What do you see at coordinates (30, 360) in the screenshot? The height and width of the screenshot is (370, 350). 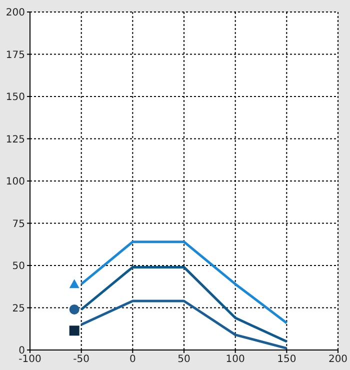 I see `x-tick-label: -100` at bounding box center [30, 360].